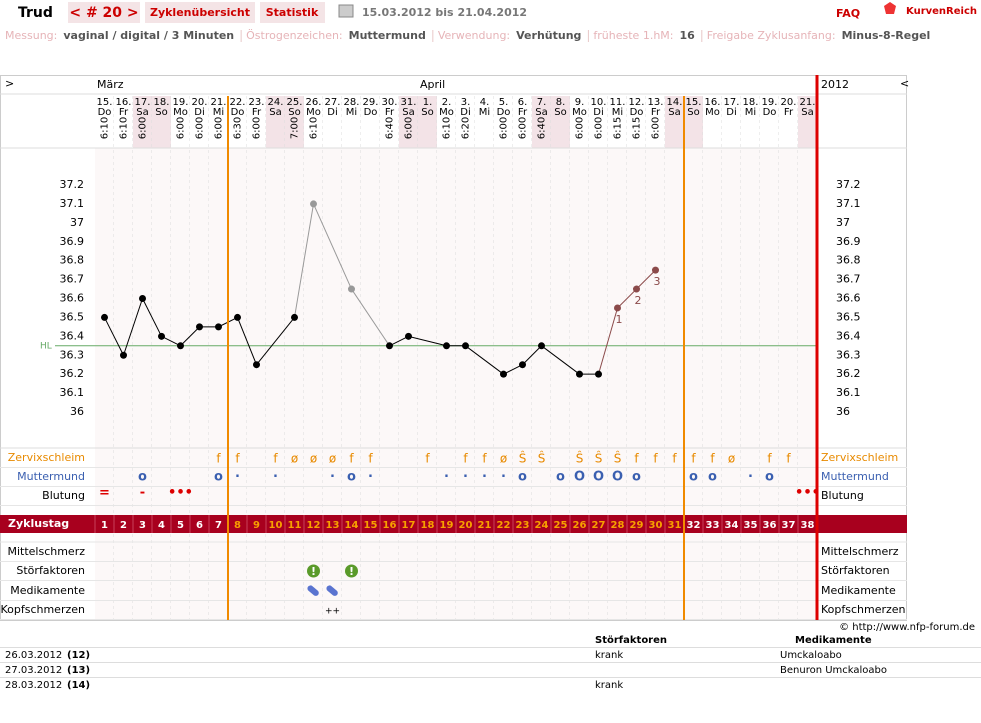 The height and width of the screenshot is (723, 981). I want to click on y-tick-label: 37.1, so click(72, 203).